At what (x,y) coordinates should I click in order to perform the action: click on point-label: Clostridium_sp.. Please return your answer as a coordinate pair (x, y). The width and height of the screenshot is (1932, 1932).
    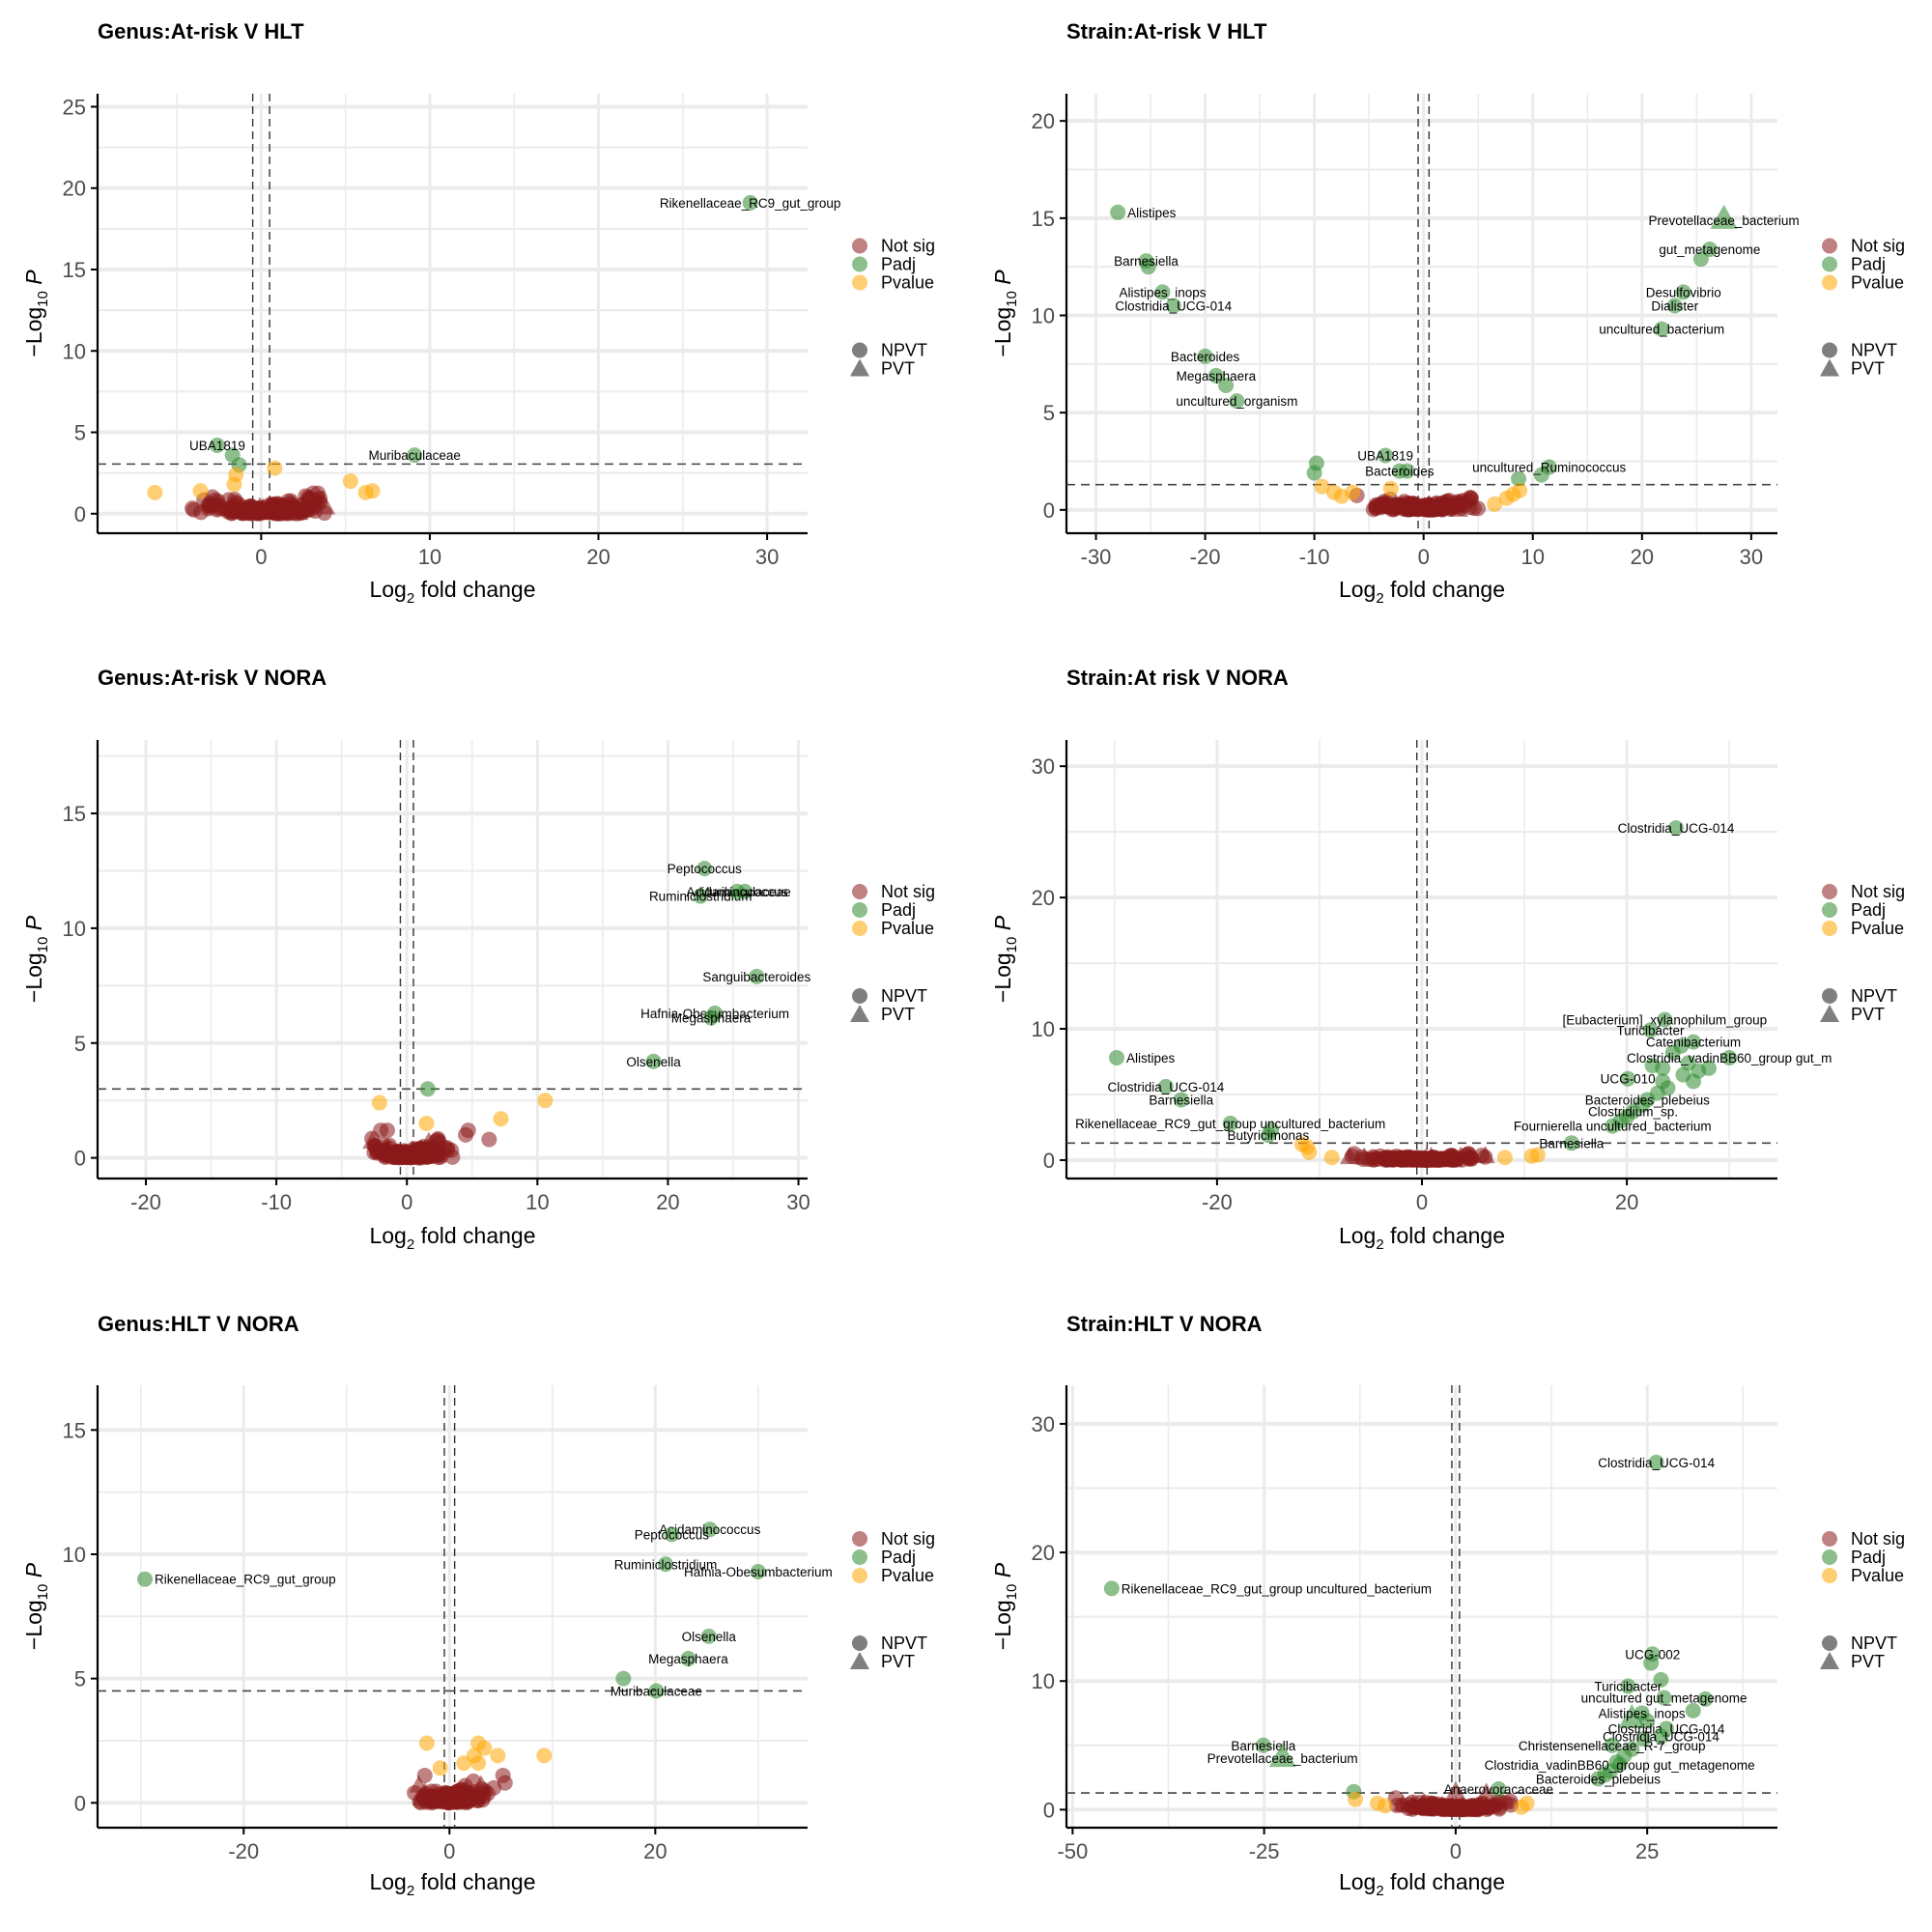
    Looking at the image, I should click on (1633, 1112).